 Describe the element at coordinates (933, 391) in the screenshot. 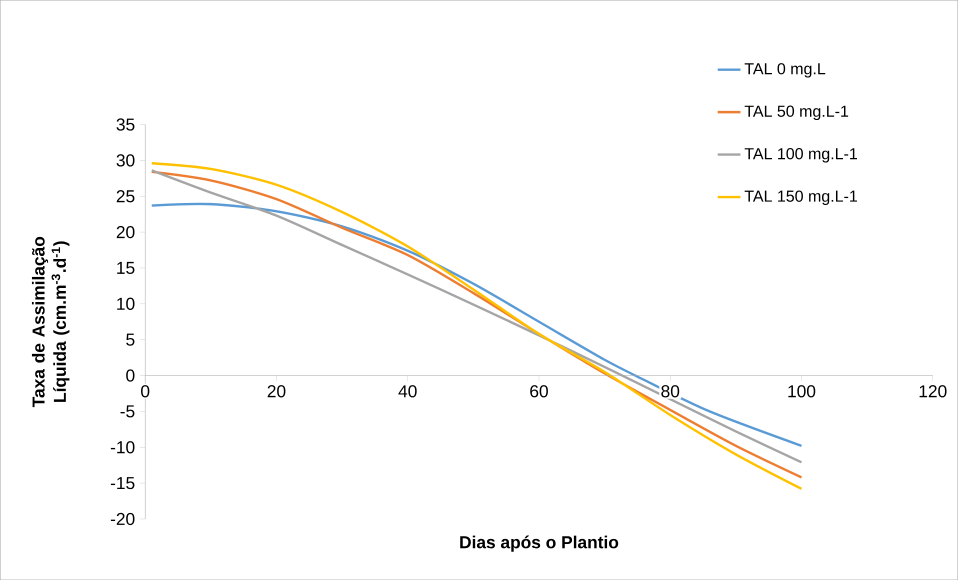

I see `x-tick-label: 120` at that location.